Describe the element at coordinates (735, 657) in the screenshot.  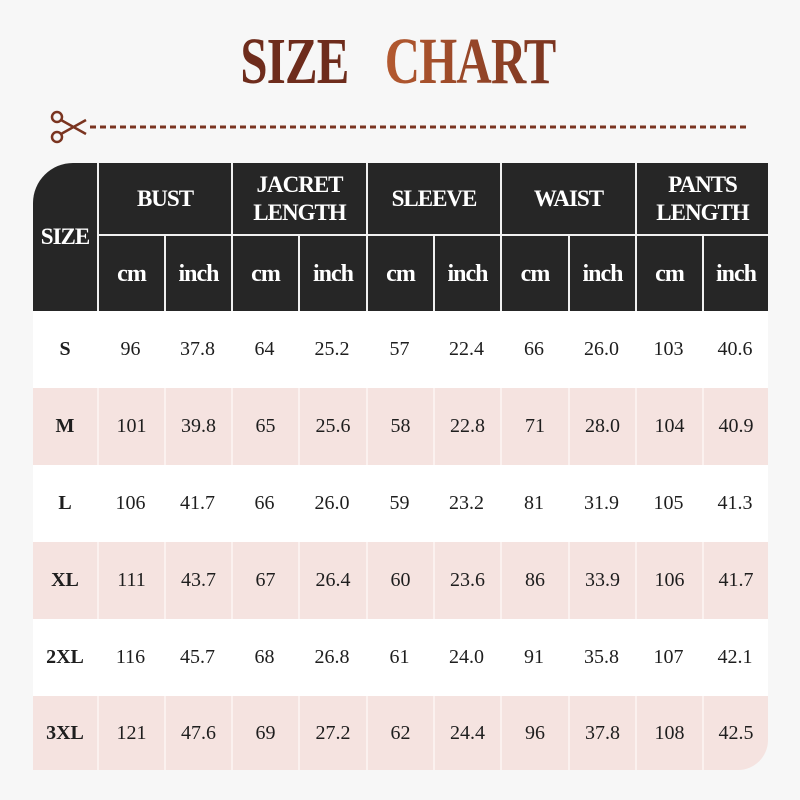
I see `table-cell: 42.1` at that location.